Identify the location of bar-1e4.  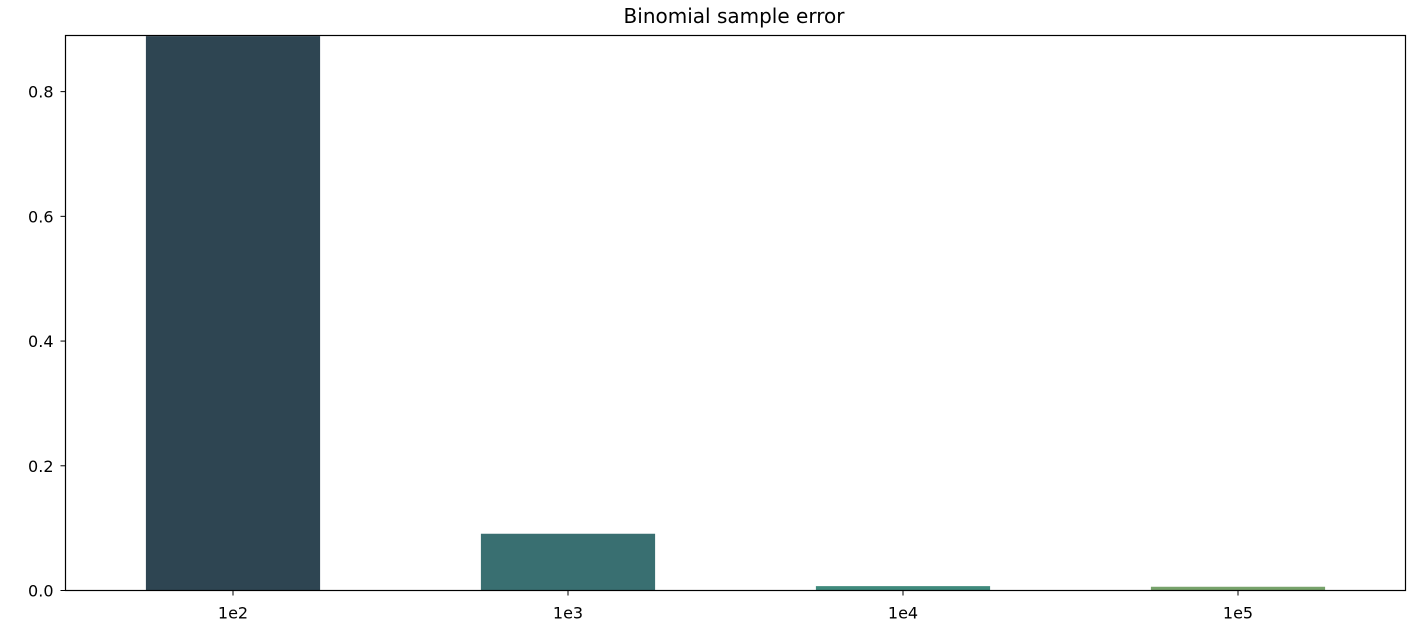
(903, 588).